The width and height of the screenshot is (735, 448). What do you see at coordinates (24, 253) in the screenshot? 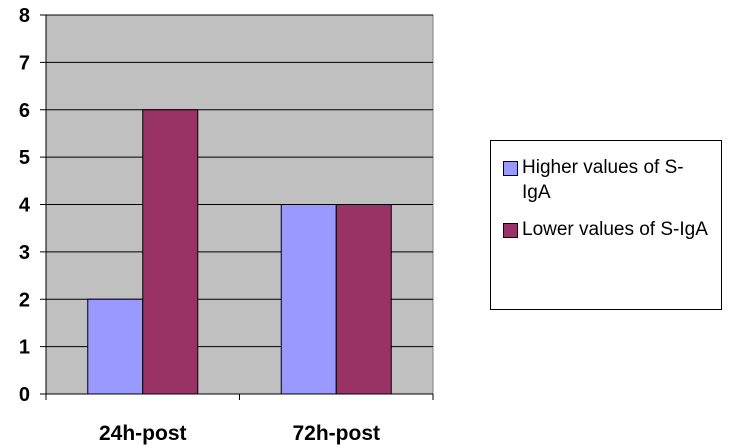
I see `y-tick-label: 3` at bounding box center [24, 253].